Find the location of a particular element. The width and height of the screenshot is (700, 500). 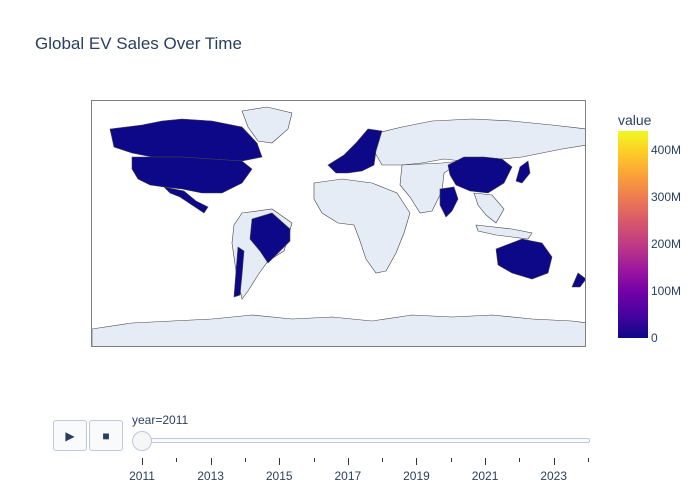

central-asia is located at coordinates (431, 187).